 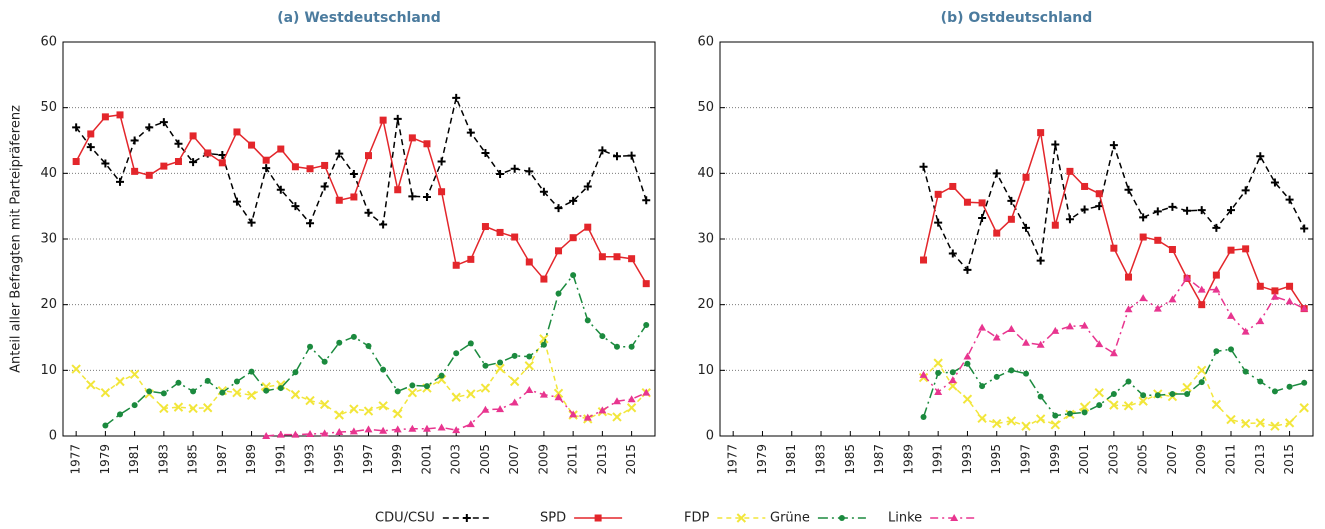 What do you see at coordinates (705, 239) in the screenshot?
I see `y-tick-label: 30` at bounding box center [705, 239].